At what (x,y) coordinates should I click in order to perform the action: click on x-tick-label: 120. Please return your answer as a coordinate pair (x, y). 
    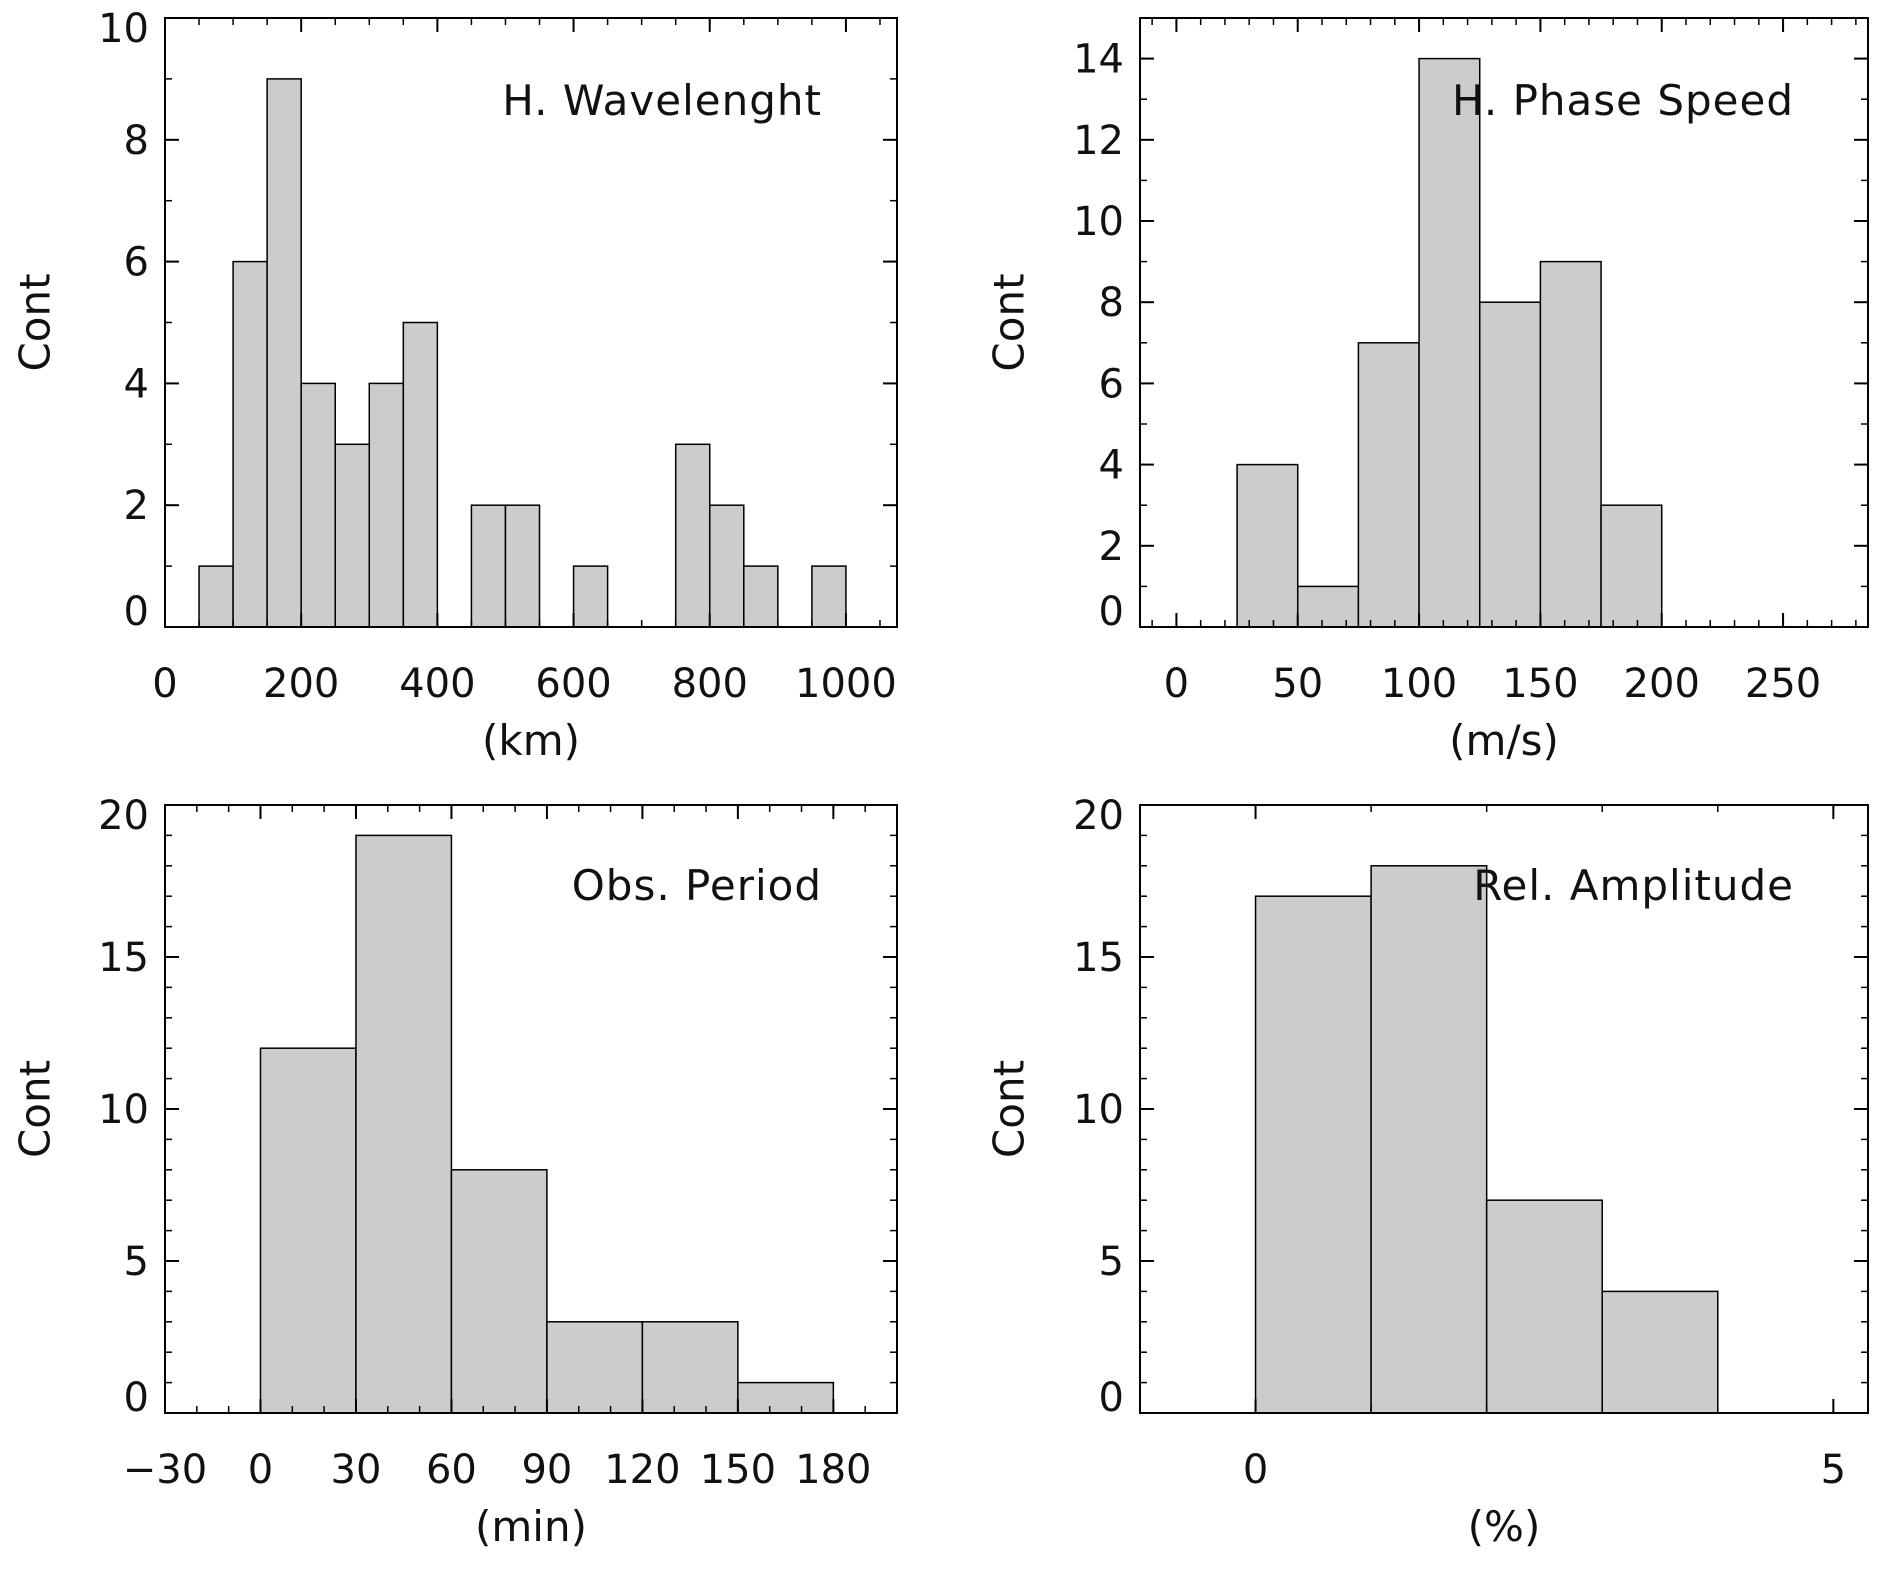
    Looking at the image, I should click on (642, 1470).